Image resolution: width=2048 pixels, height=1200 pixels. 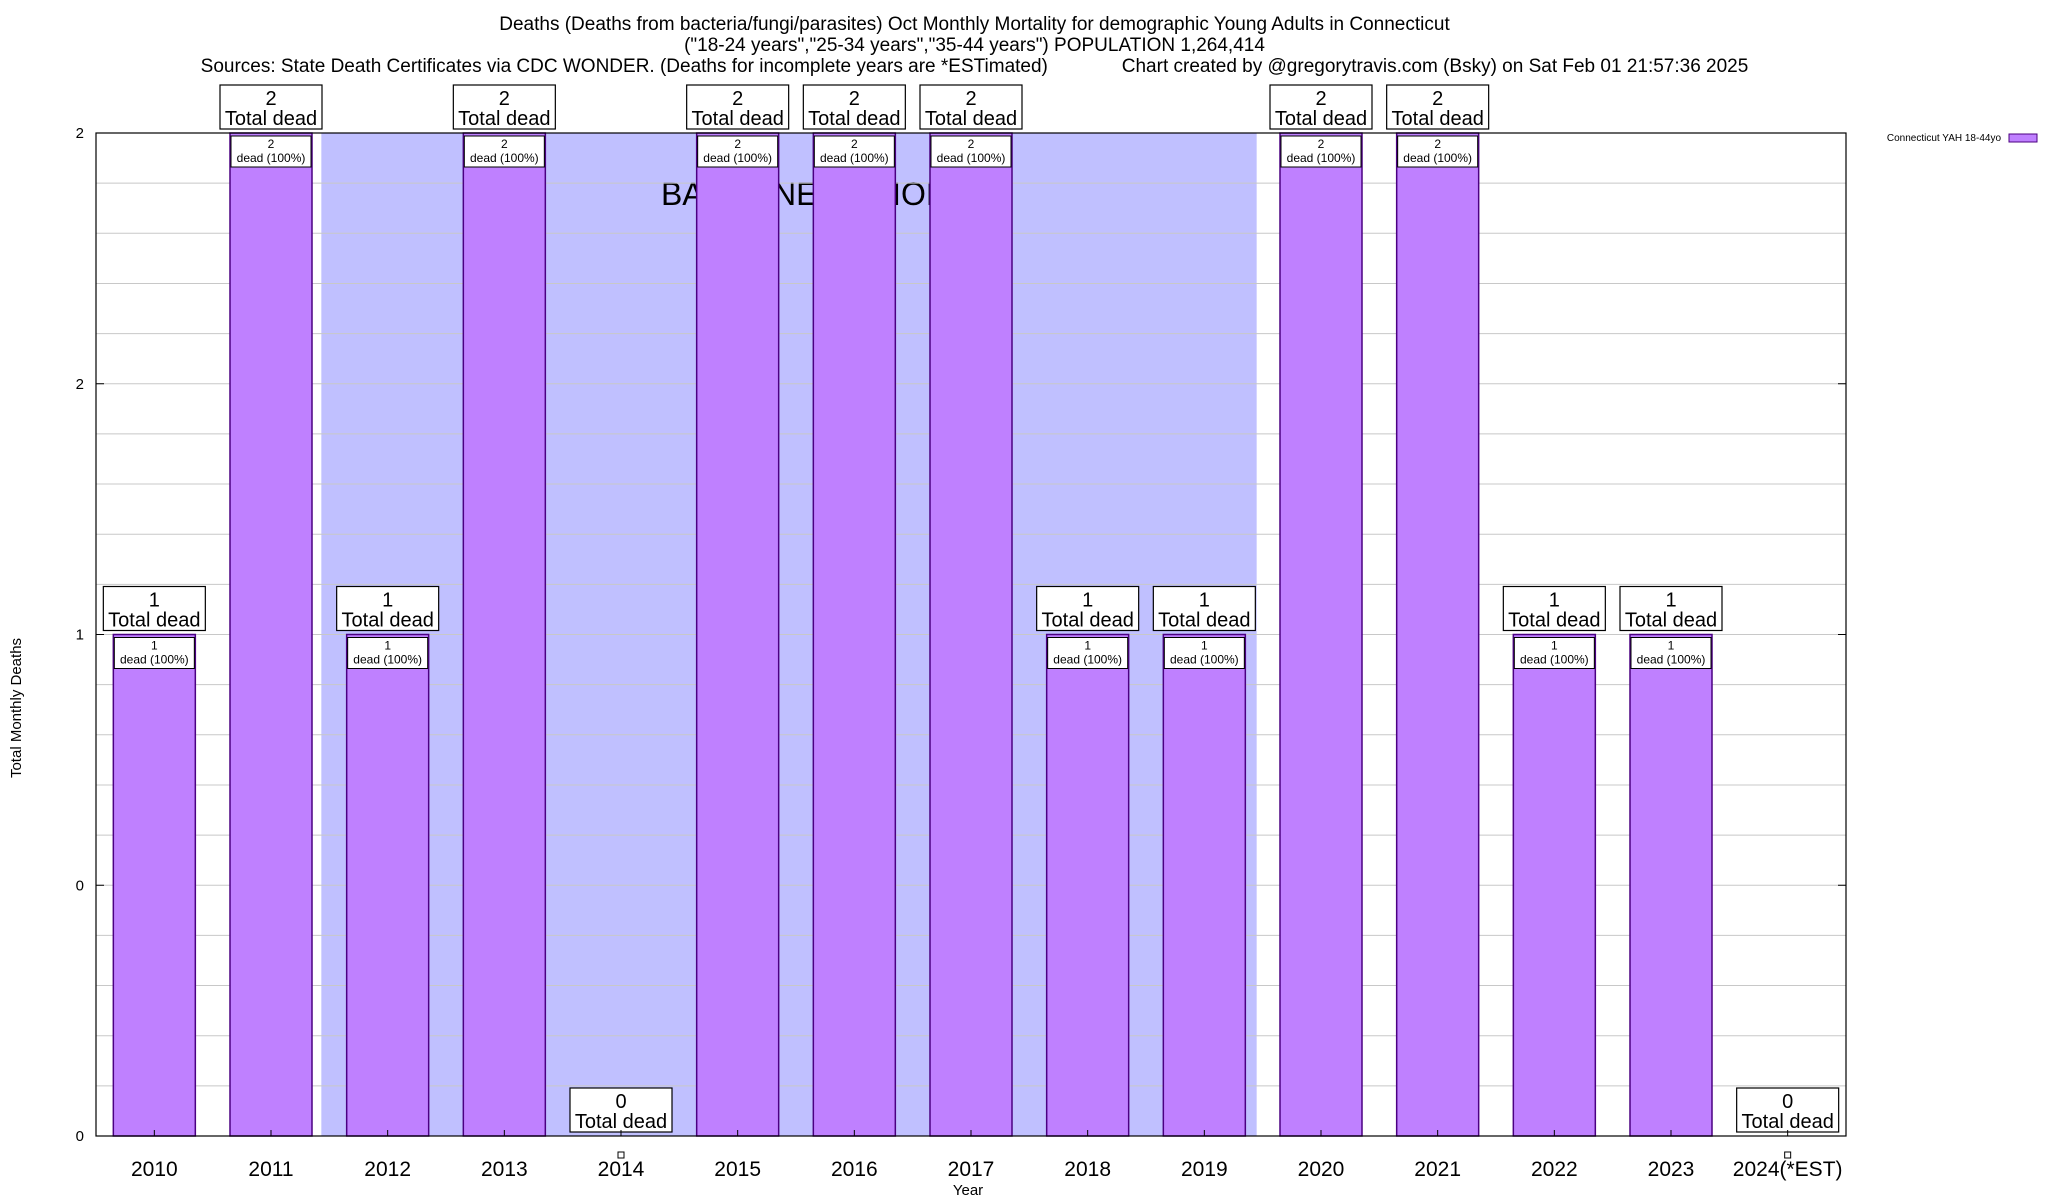 I want to click on bar-2020, so click(x=1321, y=634).